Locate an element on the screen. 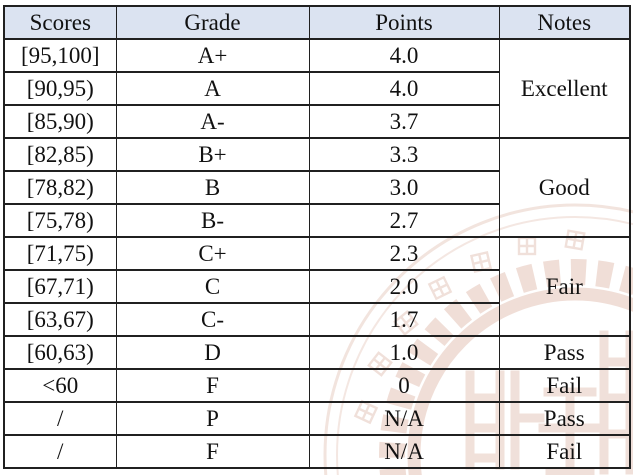  cell-scores: [78,82) is located at coordinates (60, 187).